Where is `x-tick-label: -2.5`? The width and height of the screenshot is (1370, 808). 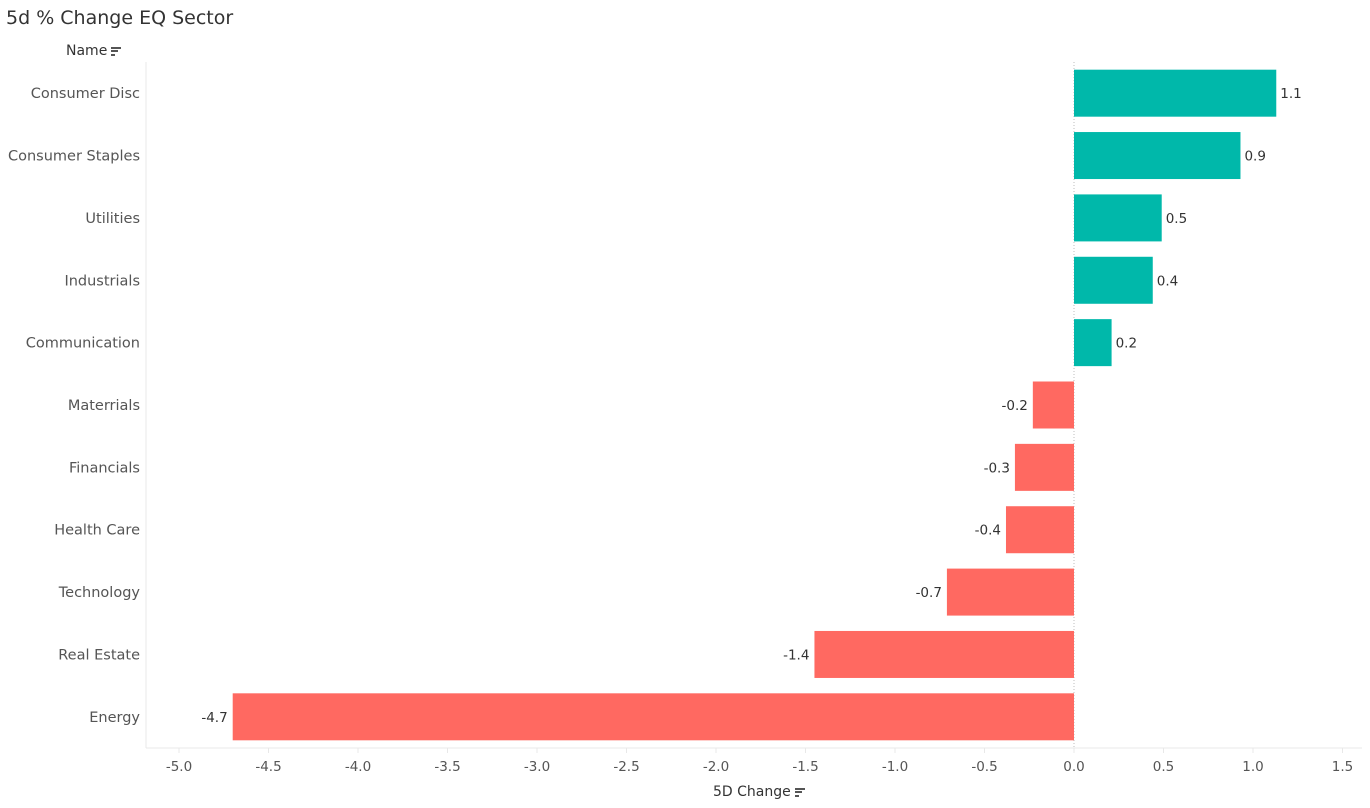 x-tick-label: -2.5 is located at coordinates (626, 767).